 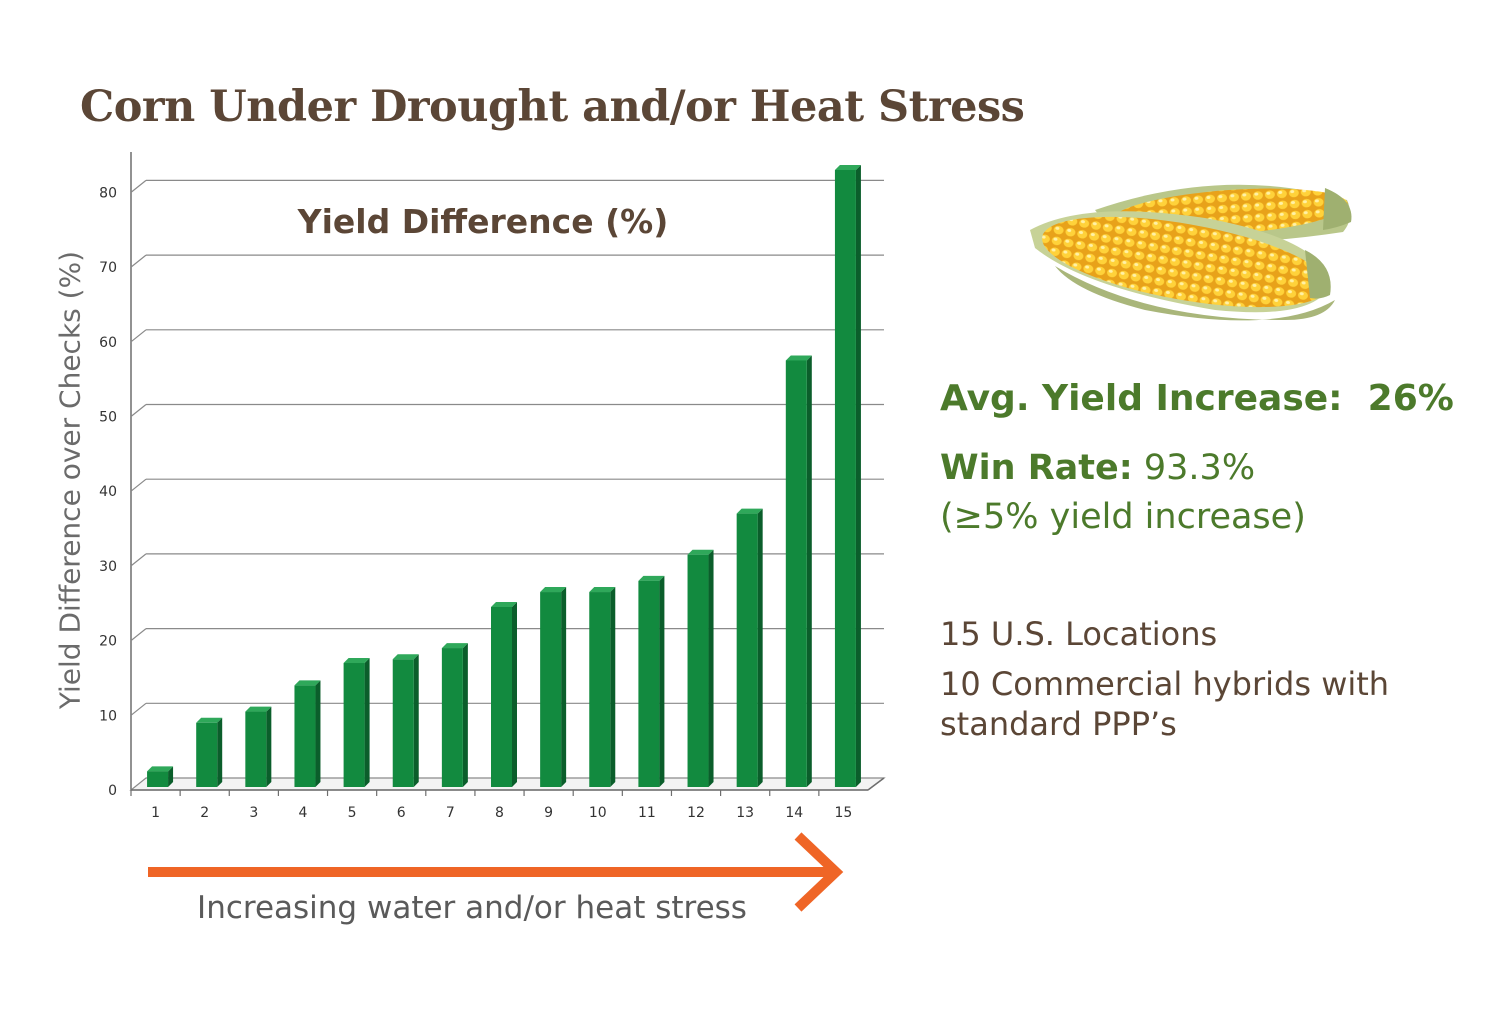 I want to click on chart-title: Yield Difference (%), so click(x=483, y=221).